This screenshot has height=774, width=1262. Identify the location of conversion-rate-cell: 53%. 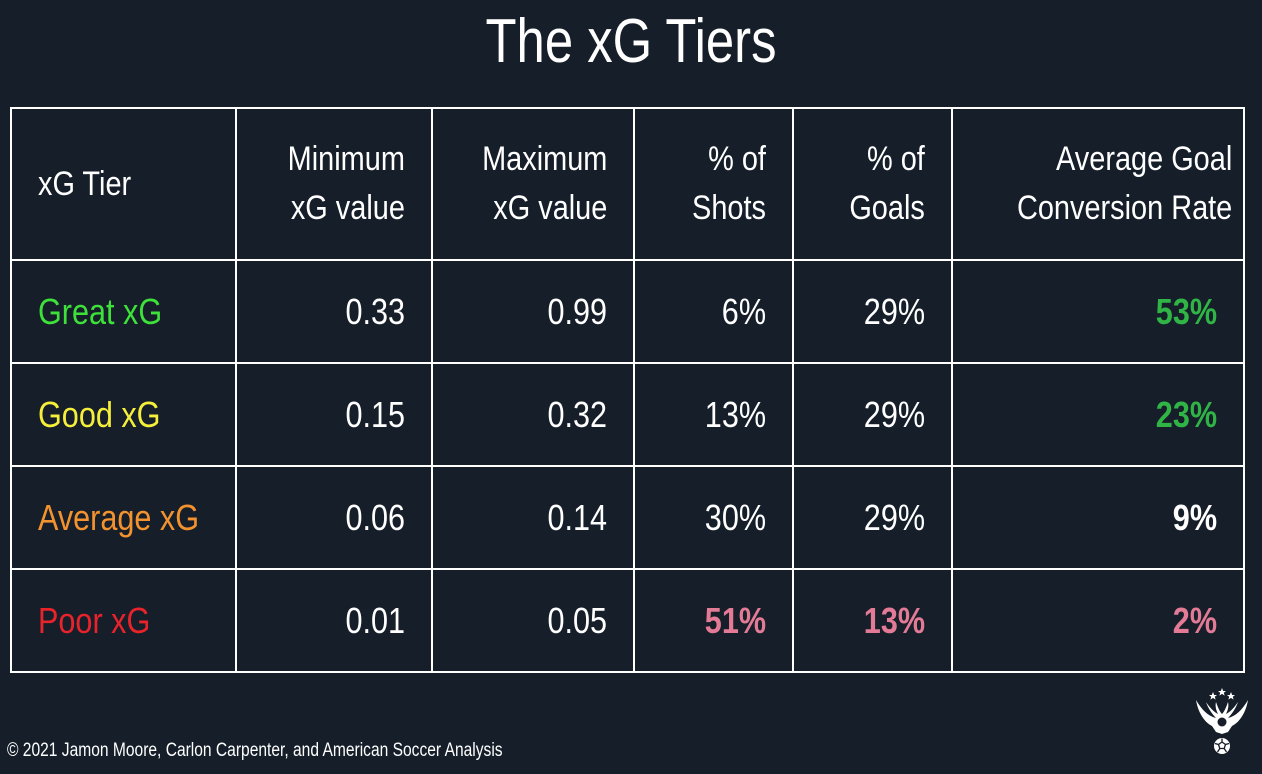
(1098, 311).